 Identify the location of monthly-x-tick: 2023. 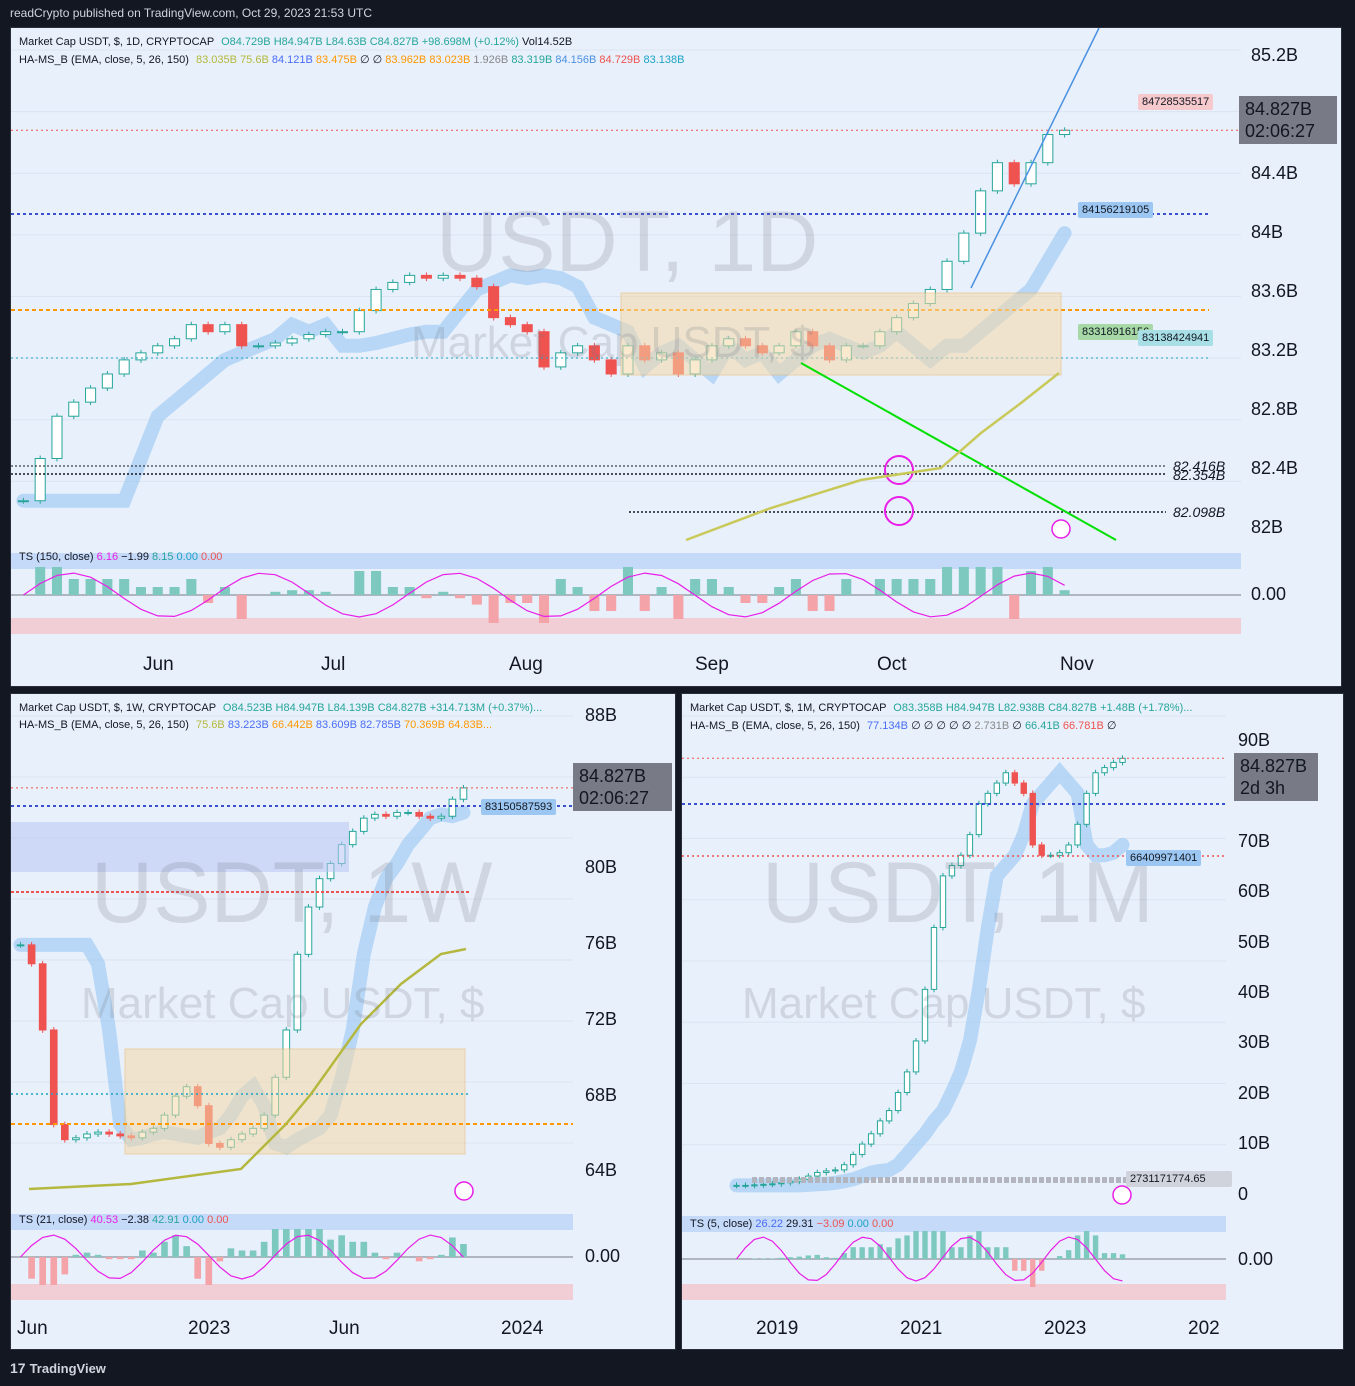
(1065, 1328).